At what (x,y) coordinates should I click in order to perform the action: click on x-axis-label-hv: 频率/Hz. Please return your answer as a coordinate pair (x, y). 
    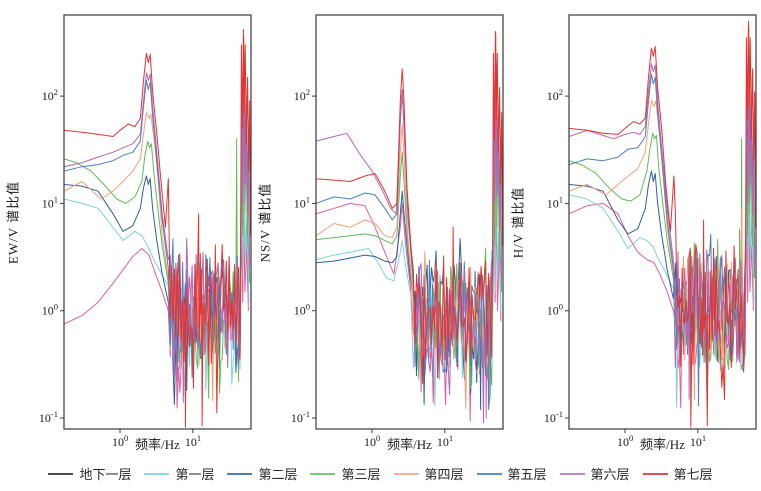
    Looking at the image, I should click on (662, 444).